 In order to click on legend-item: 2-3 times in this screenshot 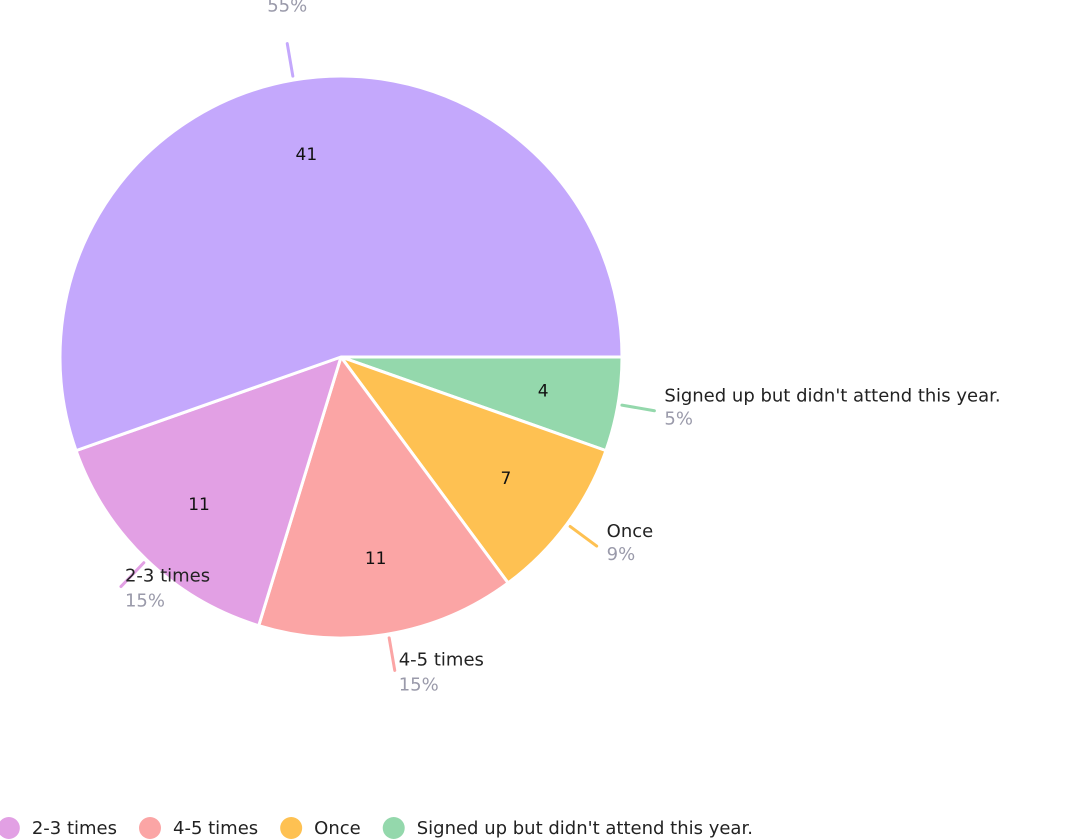, I will do `click(58, 828)`.